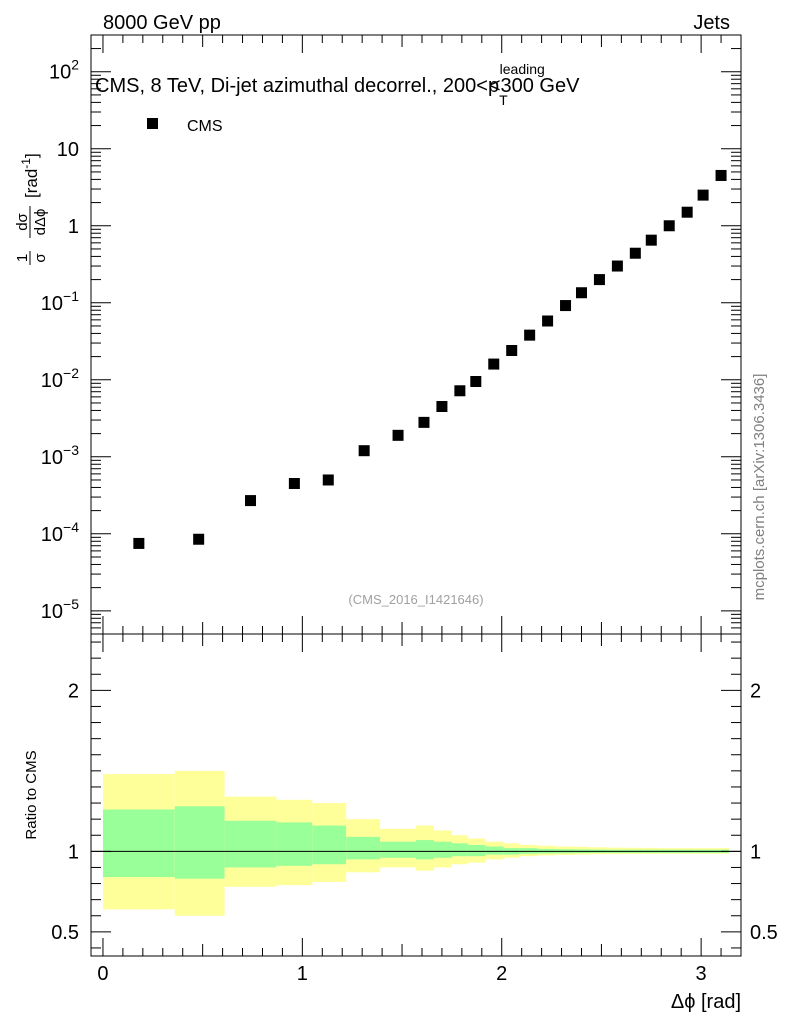 The width and height of the screenshot is (786, 1024). Describe the element at coordinates (65, 933) in the screenshot. I see `ratio-y-tick-label: 0.5` at that location.